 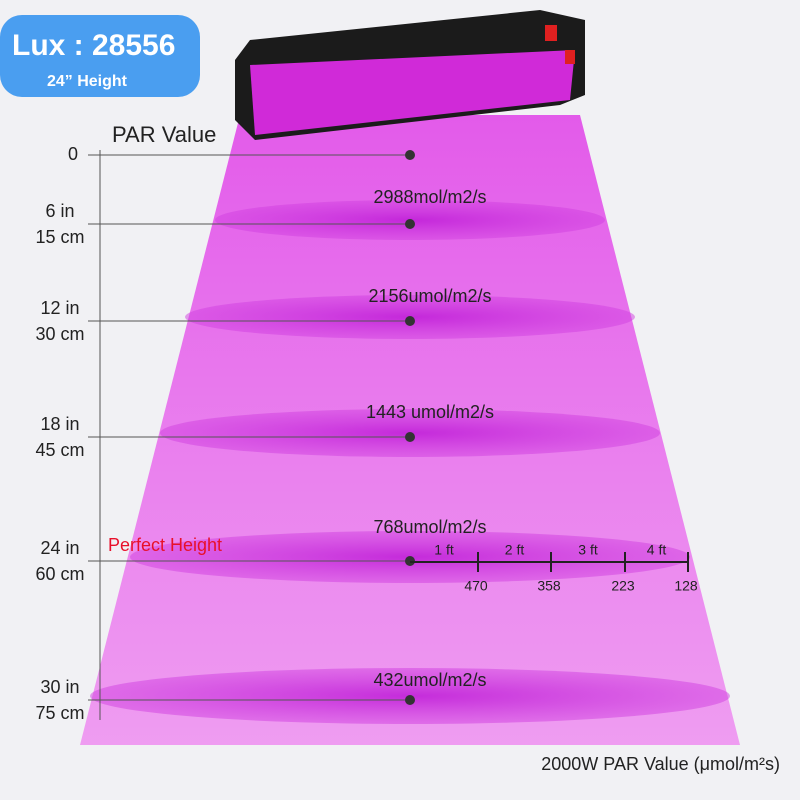 I want to click on height-in: 30 in, so click(x=59, y=687).